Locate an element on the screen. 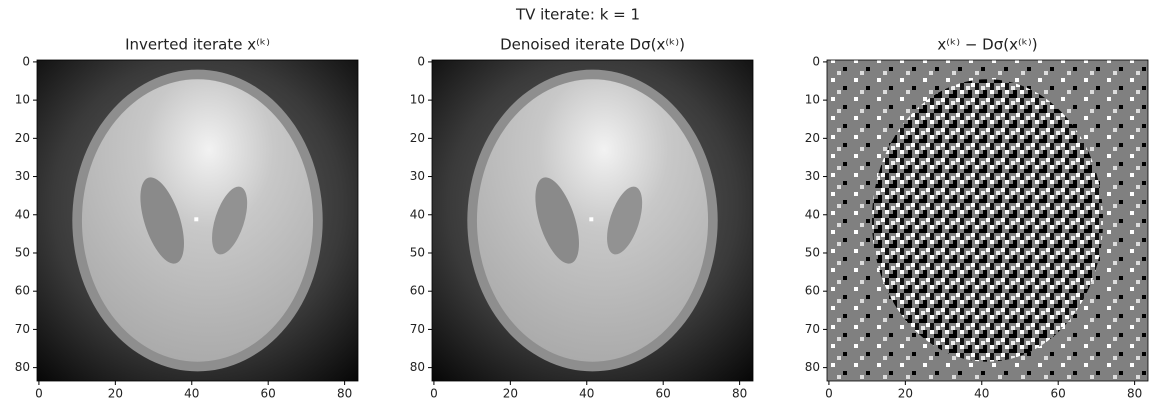 The width and height of the screenshot is (1157, 414). axes-title: Inverted iterate x⁽ᵏ⁾ is located at coordinates (197, 45).